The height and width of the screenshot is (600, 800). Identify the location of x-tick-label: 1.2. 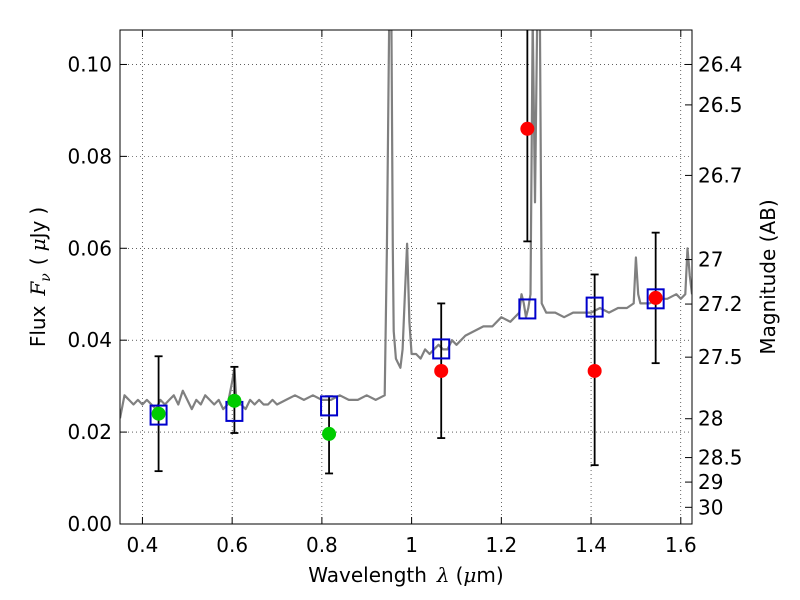
(501, 545).